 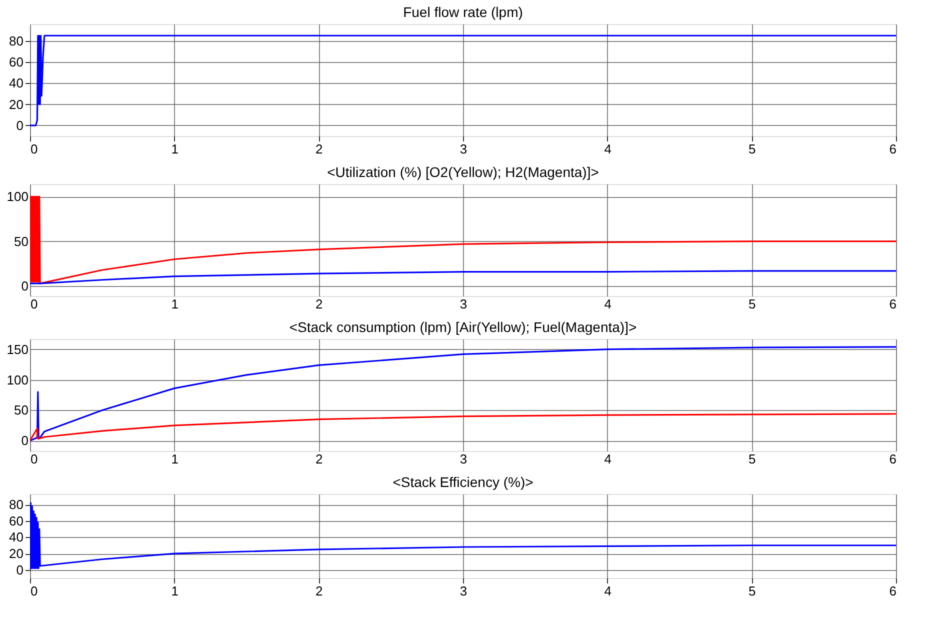 I want to click on chart-title: <Stack consumption (lpm) [Air(Yellow); Fuel(Magenta)]>, so click(x=463, y=327).